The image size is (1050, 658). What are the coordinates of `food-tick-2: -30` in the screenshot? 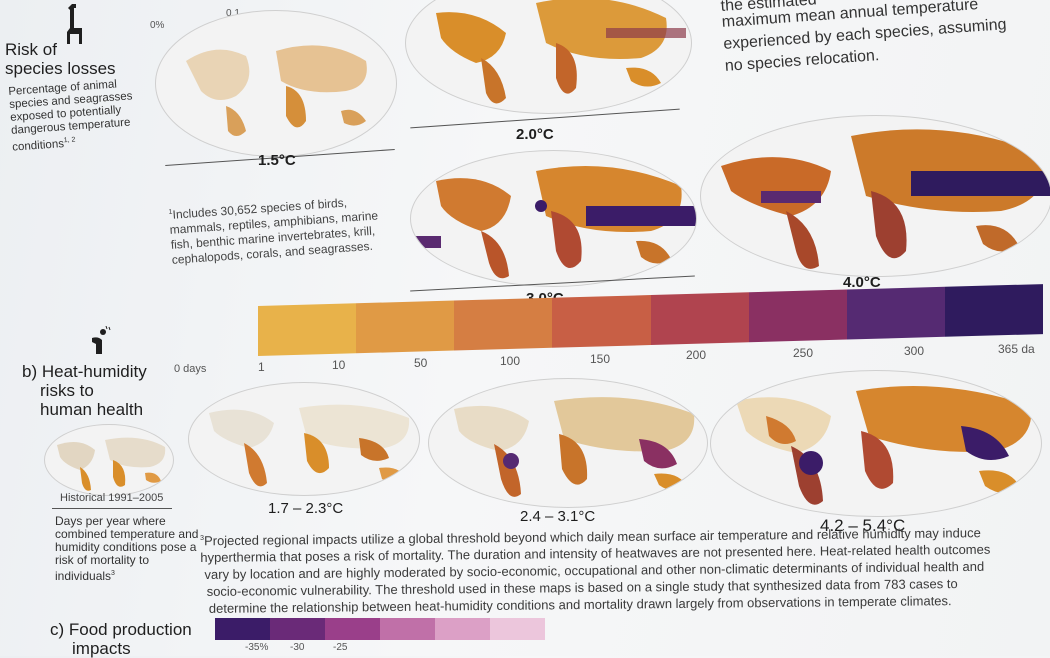 It's located at (297, 647).